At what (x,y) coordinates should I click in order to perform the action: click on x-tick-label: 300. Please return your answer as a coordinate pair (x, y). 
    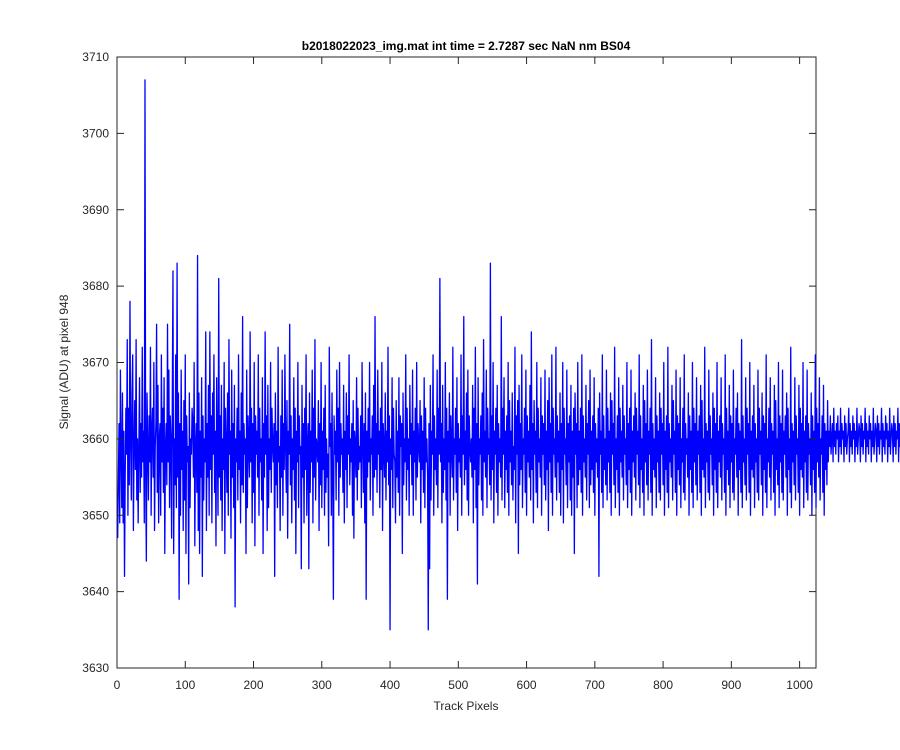
    Looking at the image, I should click on (322, 685).